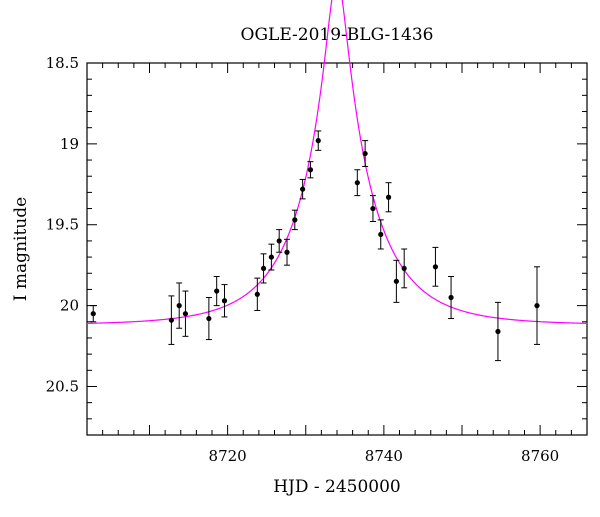 Image resolution: width=600 pixels, height=517 pixels. What do you see at coordinates (62, 386) in the screenshot?
I see `y-tick-label: 20.5` at bounding box center [62, 386].